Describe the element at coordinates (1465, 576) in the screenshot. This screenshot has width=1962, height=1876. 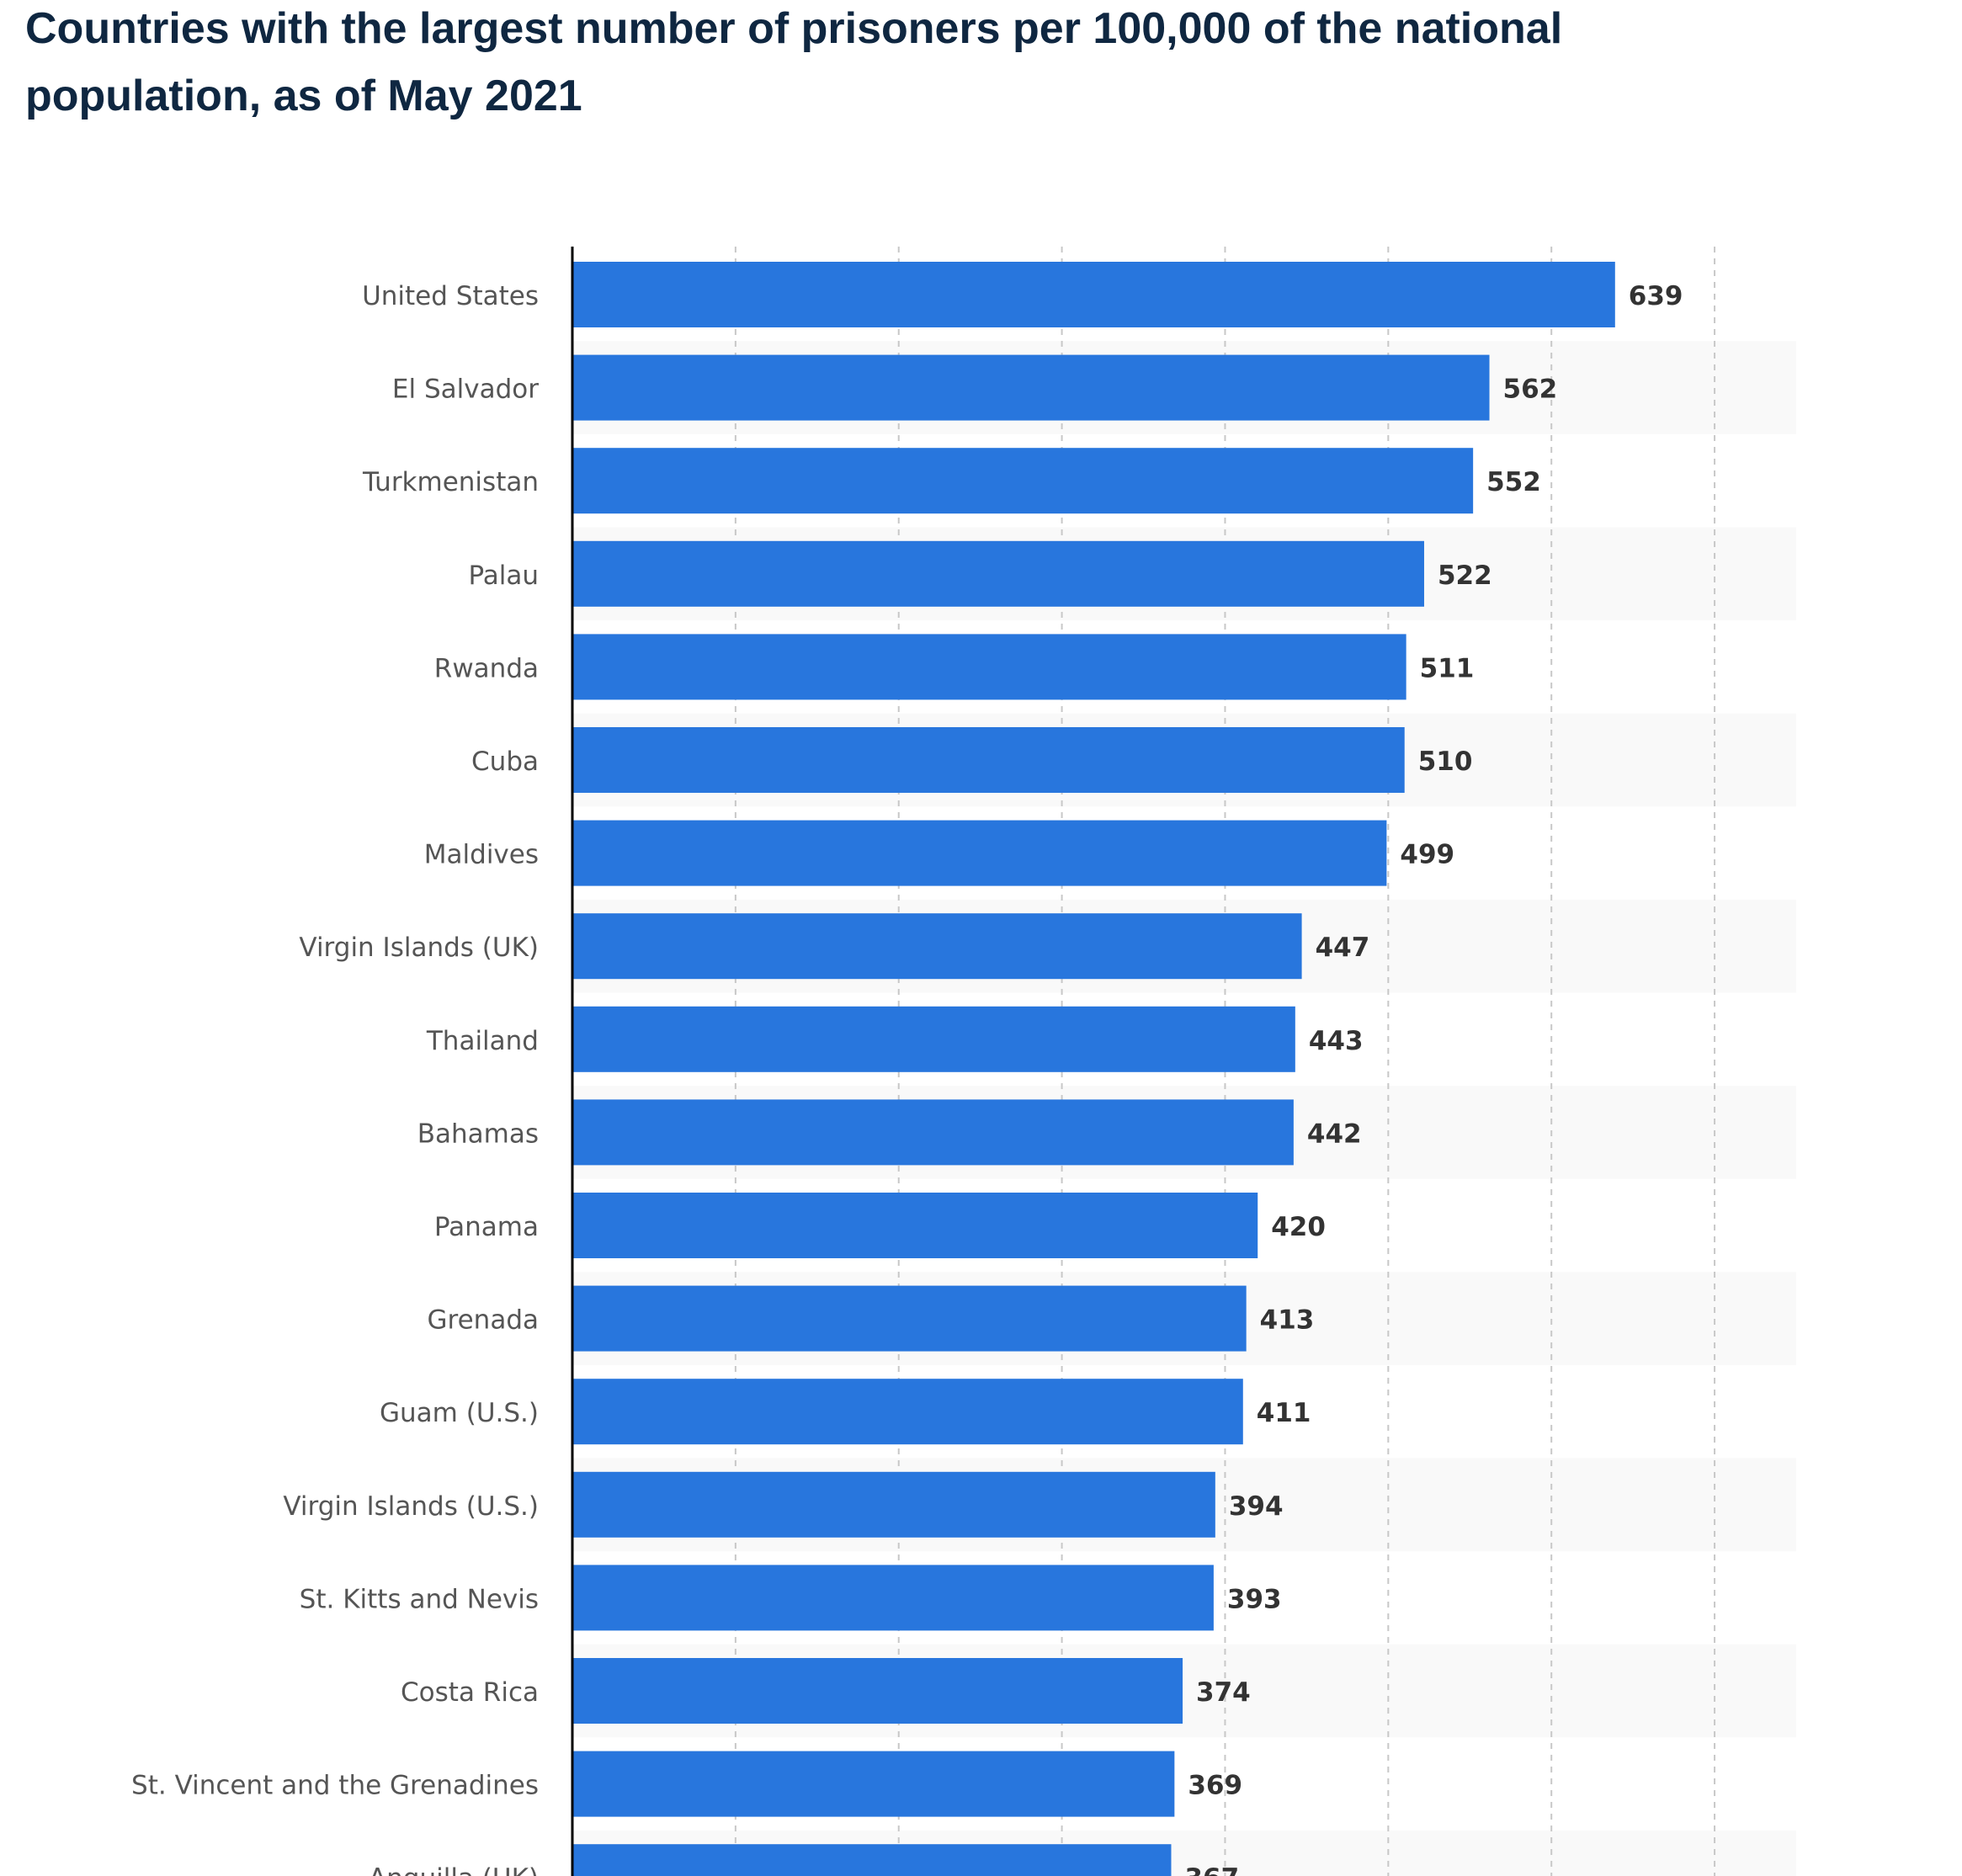
I see `value-label: 522` at that location.